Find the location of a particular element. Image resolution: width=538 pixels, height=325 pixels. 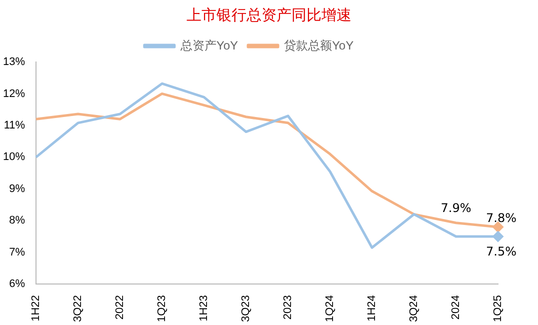

y-tick-label: 9% is located at coordinates (17, 188).